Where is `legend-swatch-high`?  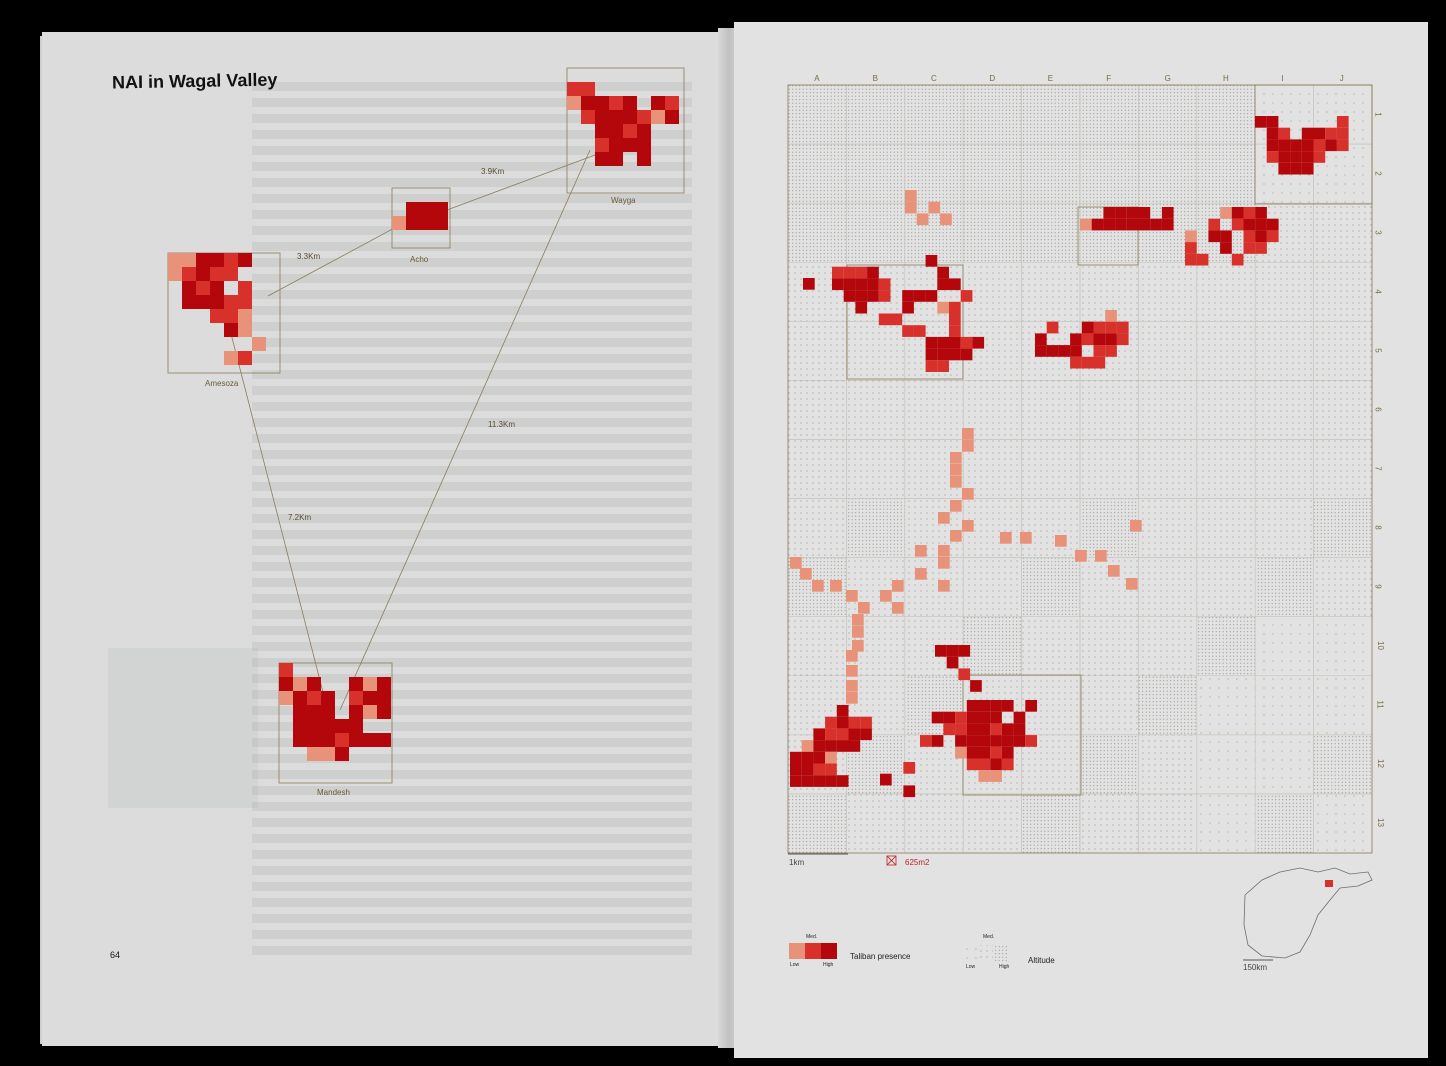 legend-swatch-high is located at coordinates (829, 951).